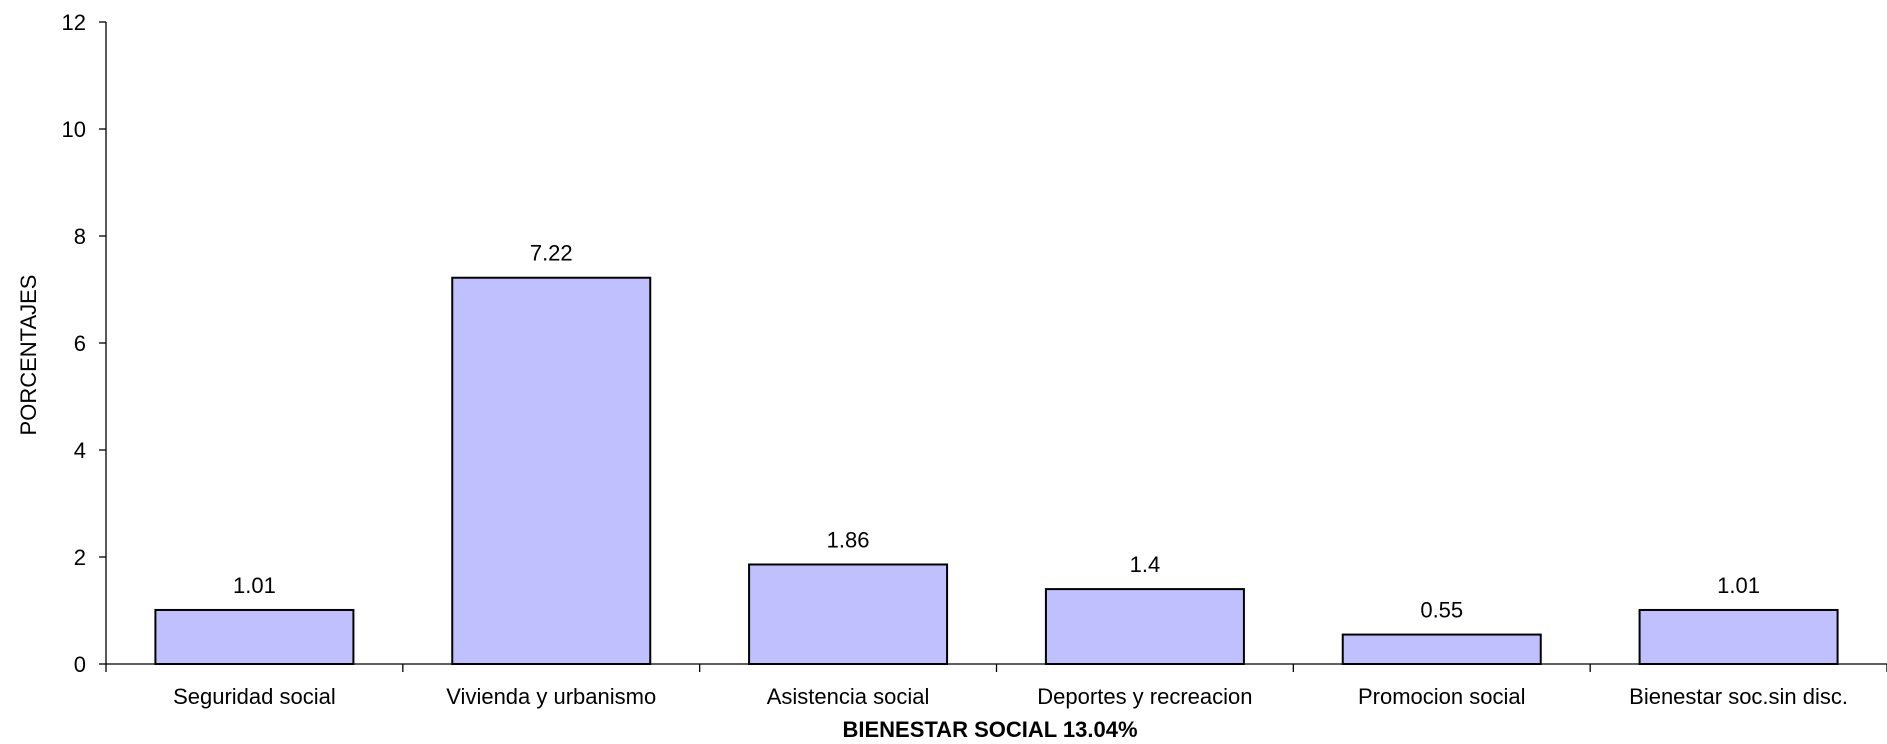 This screenshot has width=1887, height=744. What do you see at coordinates (848, 696) in the screenshot?
I see `x-tick-label: Asistencia social` at bounding box center [848, 696].